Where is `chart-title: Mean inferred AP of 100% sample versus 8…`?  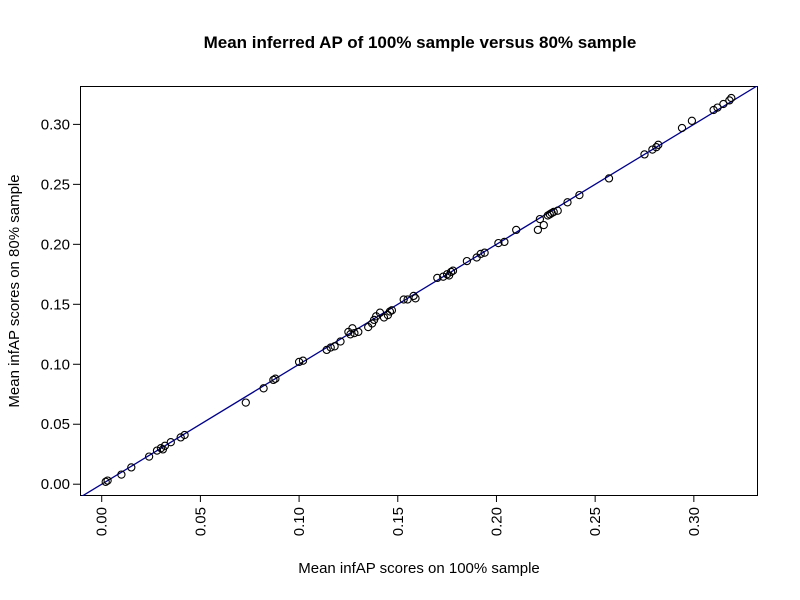
chart-title: Mean inferred AP of 100% sample versus 8… is located at coordinates (420, 42).